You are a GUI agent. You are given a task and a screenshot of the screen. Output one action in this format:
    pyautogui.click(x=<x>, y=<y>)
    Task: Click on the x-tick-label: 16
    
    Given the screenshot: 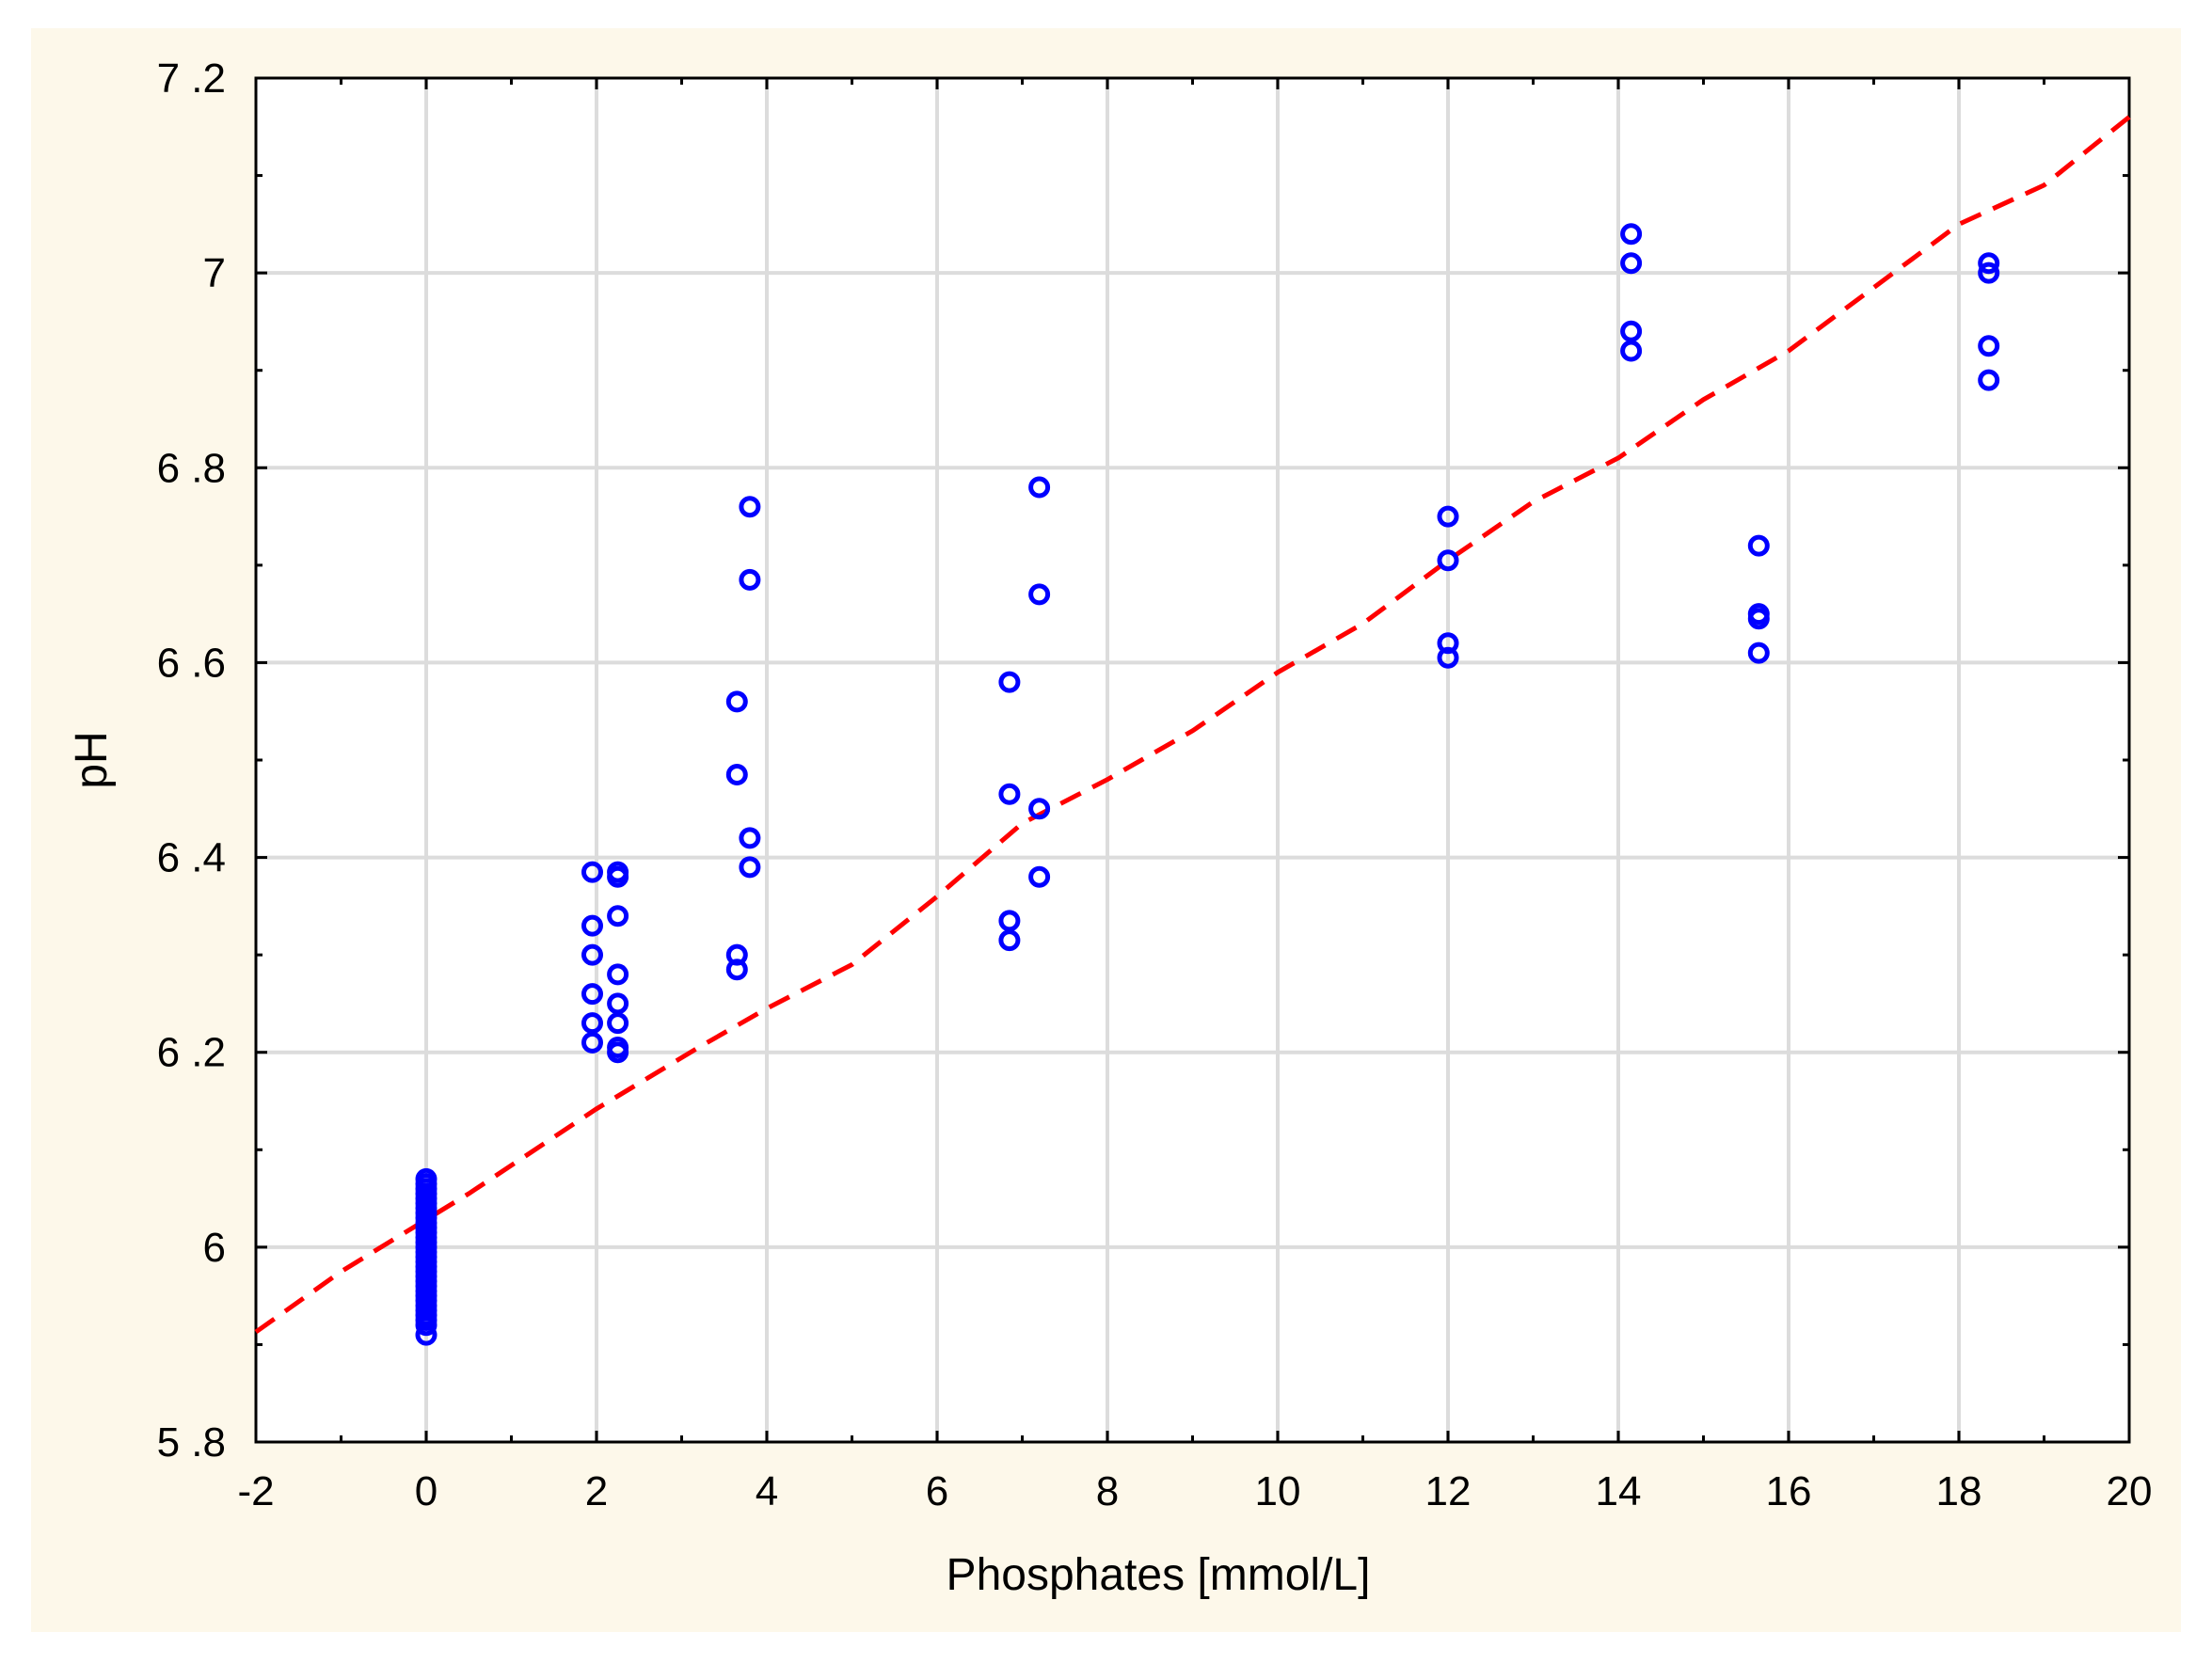 What is the action you would take?
    pyautogui.click(x=1789, y=1491)
    